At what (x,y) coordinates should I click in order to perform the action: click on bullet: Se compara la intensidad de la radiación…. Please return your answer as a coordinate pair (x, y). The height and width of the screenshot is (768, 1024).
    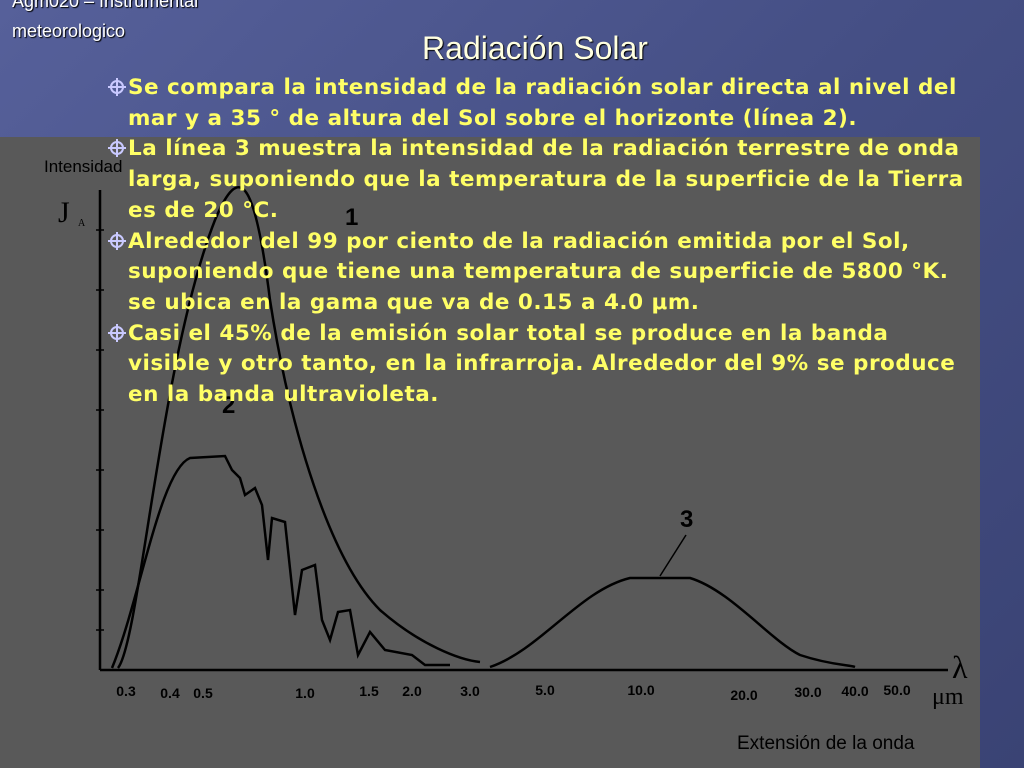
    Looking at the image, I should click on (538, 103).